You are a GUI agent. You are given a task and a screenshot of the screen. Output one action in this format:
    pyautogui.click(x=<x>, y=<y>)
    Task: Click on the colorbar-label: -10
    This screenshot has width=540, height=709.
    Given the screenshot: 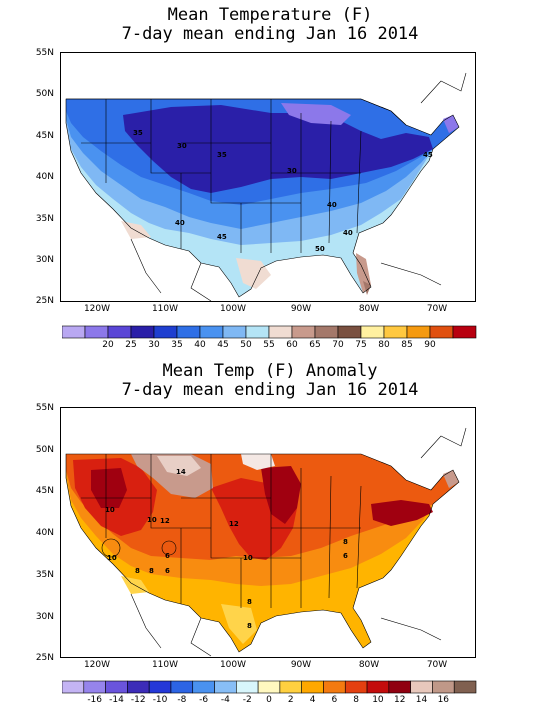 What is the action you would take?
    pyautogui.click(x=160, y=700)
    